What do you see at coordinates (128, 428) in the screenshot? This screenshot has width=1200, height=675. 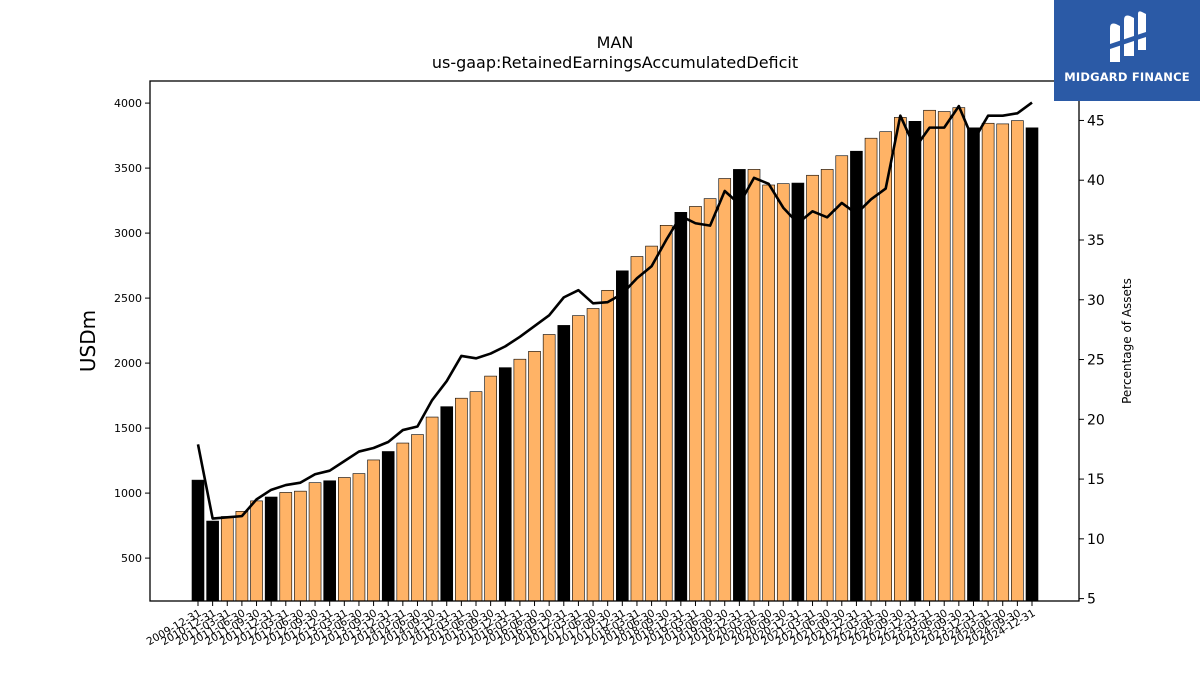 I see `y-tick-label: 1500` at bounding box center [128, 428].